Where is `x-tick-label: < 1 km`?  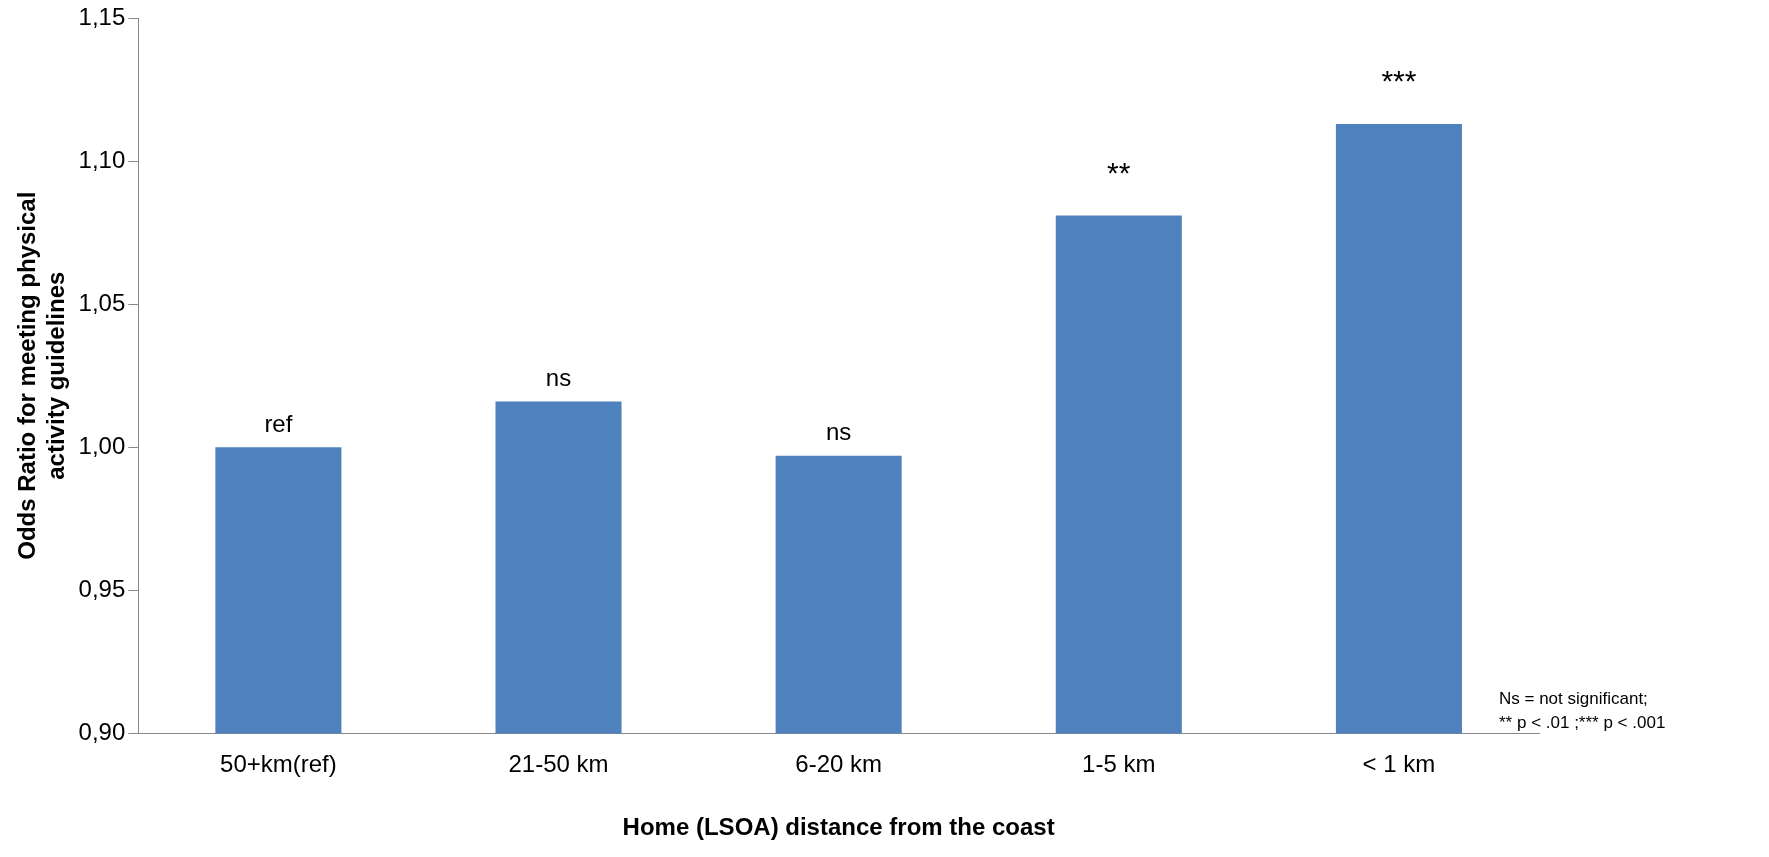
x-tick-label: < 1 km is located at coordinates (1399, 764).